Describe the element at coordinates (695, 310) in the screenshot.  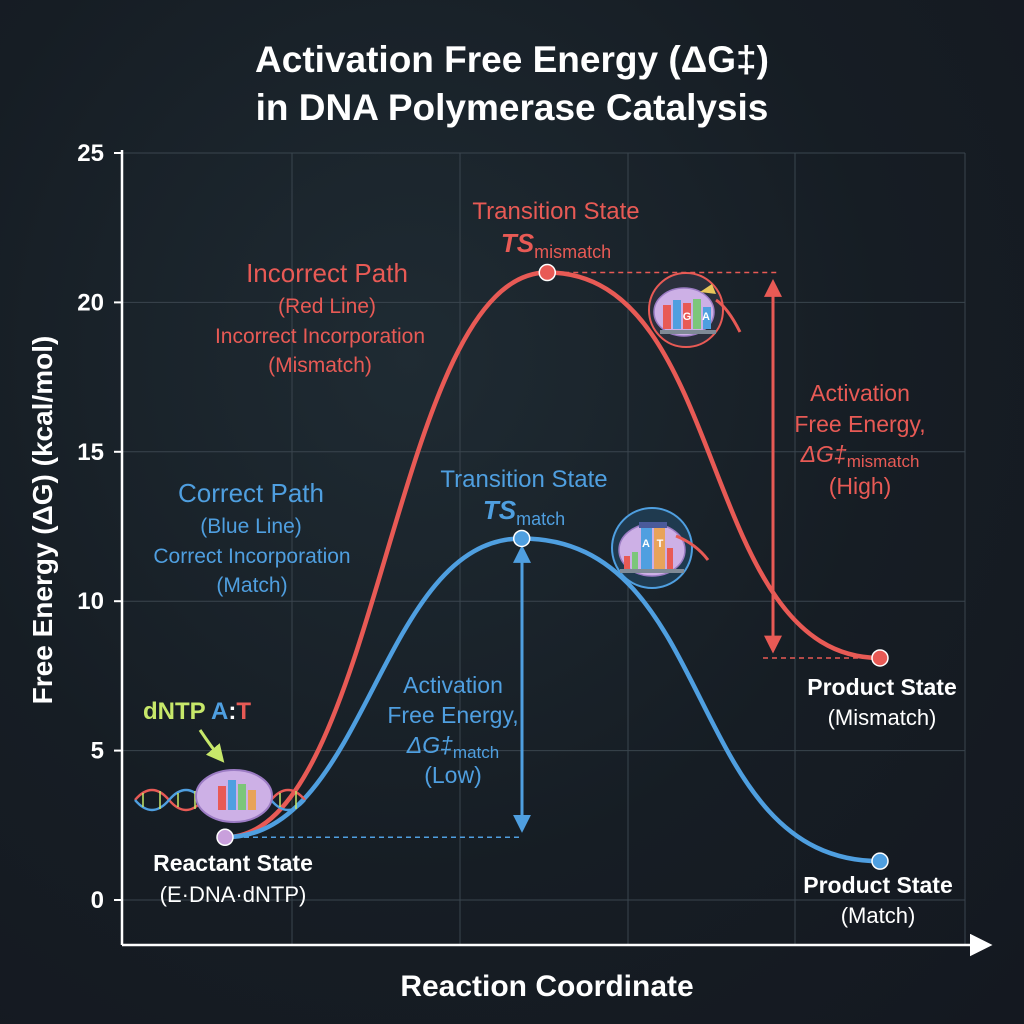
I see `polymerase-mismatch-icon: G A` at that location.